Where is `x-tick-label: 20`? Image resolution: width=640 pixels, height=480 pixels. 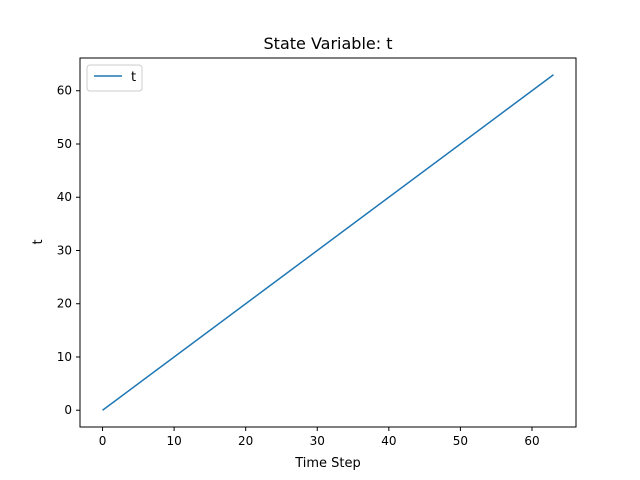 x-tick-label: 20 is located at coordinates (245, 441).